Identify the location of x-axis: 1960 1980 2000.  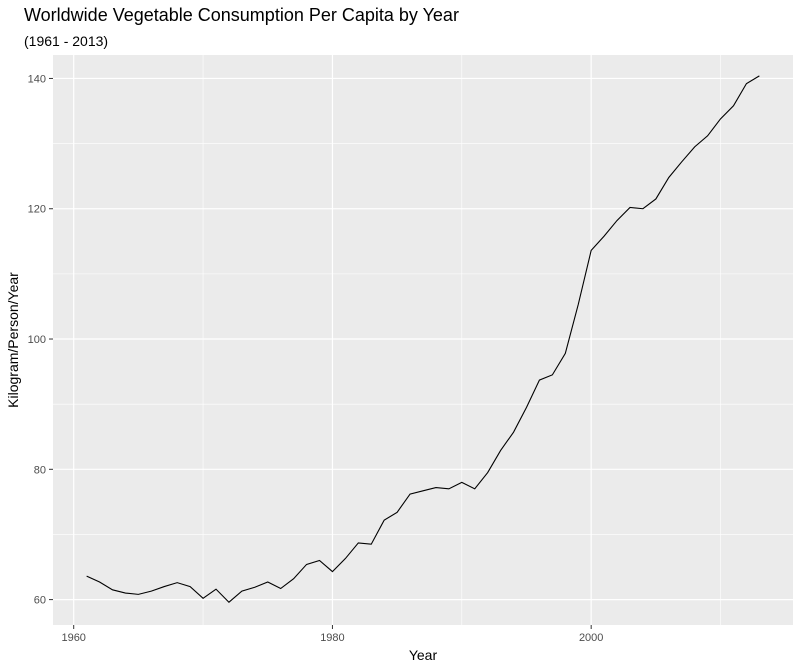
(332, 634).